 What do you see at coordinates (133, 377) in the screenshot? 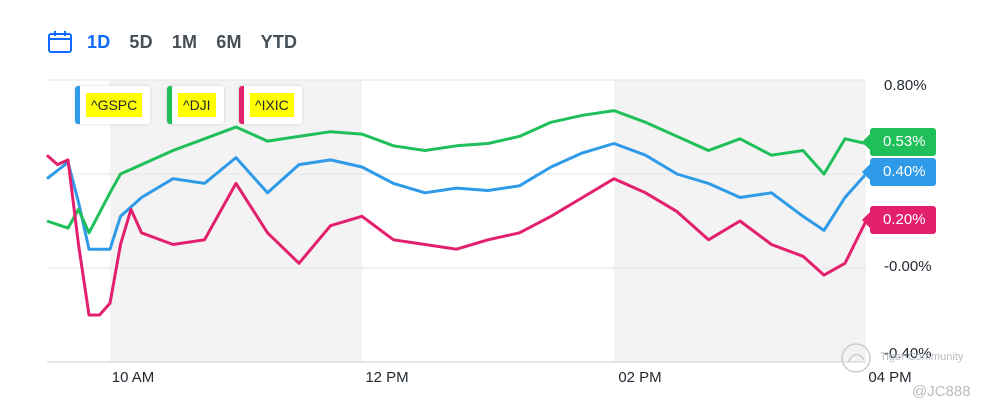
I see `x-tick-label: 10 AM` at bounding box center [133, 377].